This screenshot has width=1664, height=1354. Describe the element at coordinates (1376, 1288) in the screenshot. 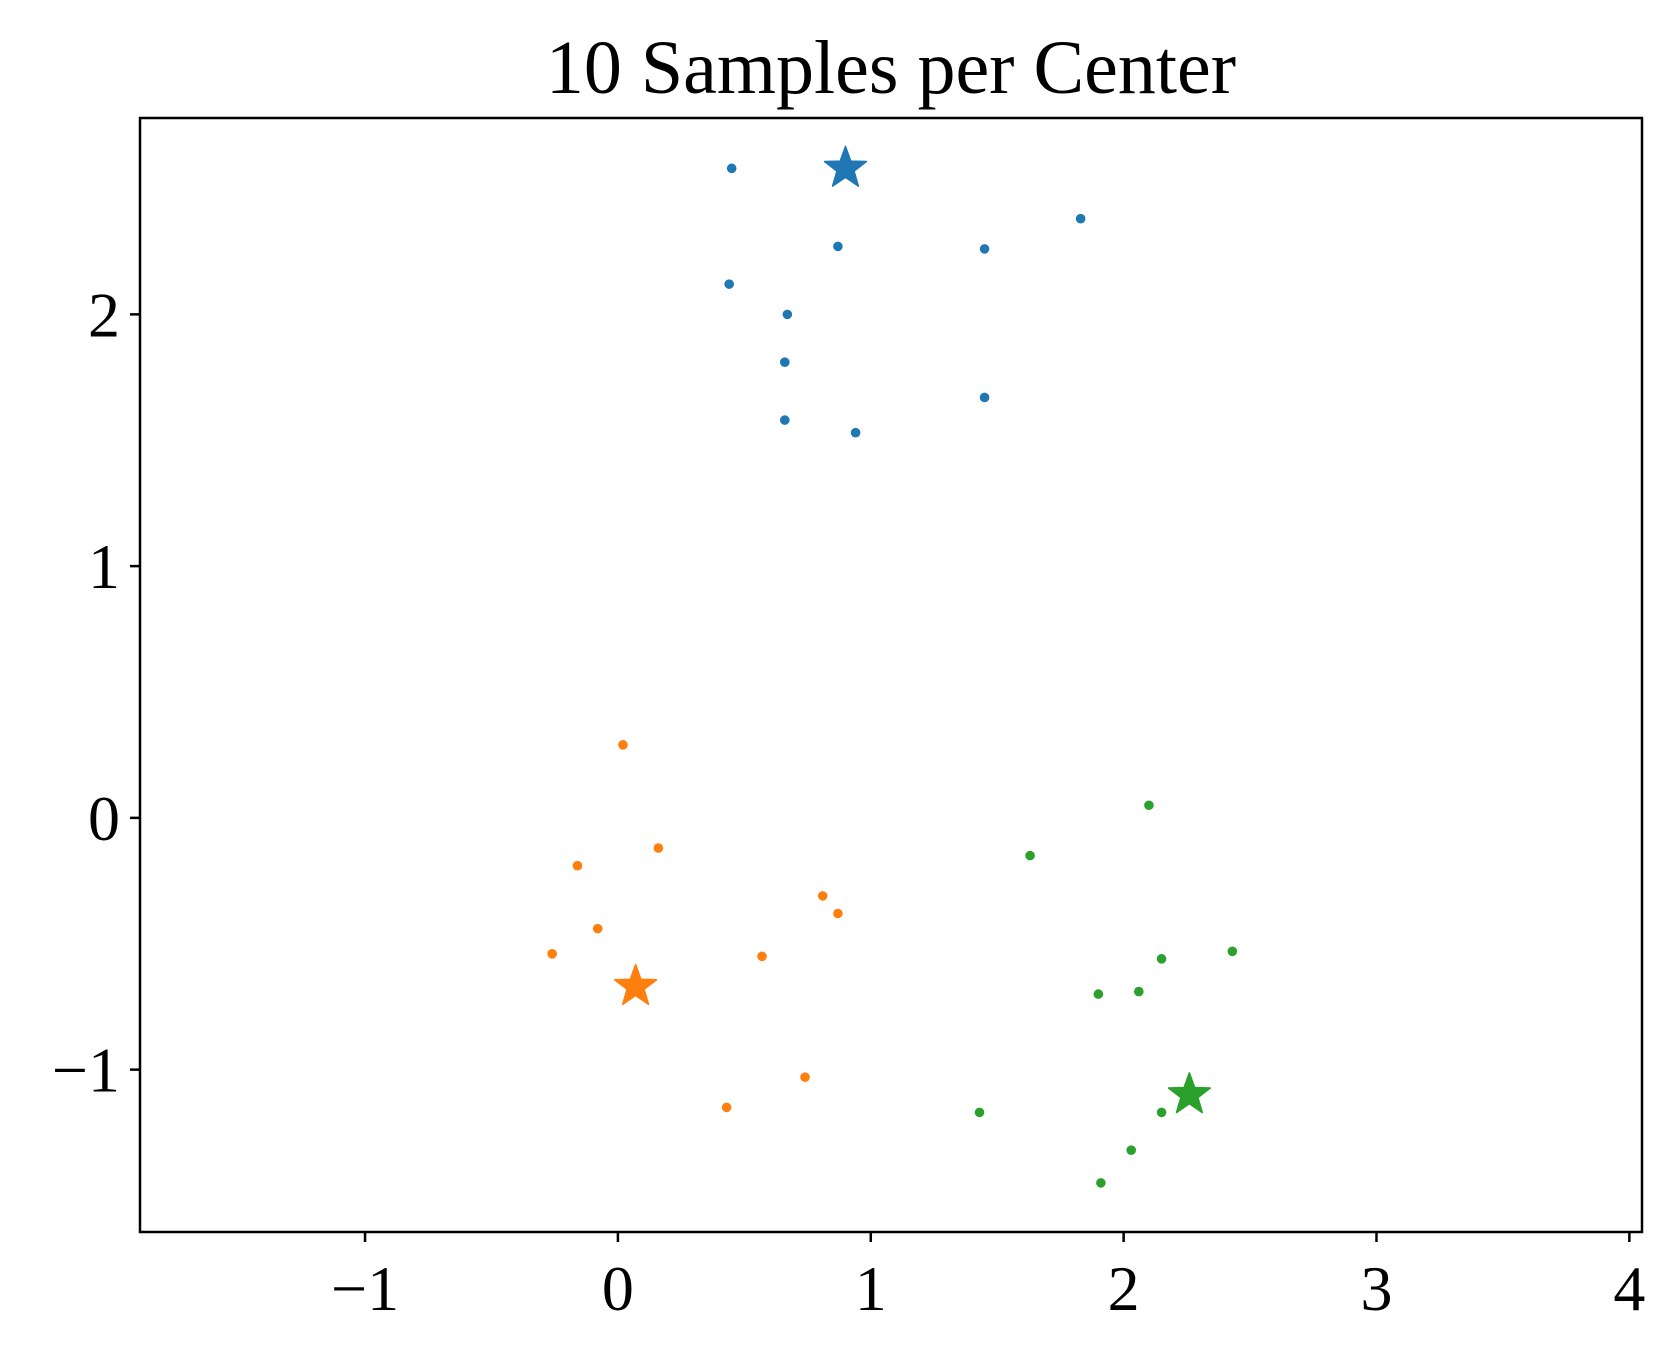

I see `x-tick-label: 3` at that location.